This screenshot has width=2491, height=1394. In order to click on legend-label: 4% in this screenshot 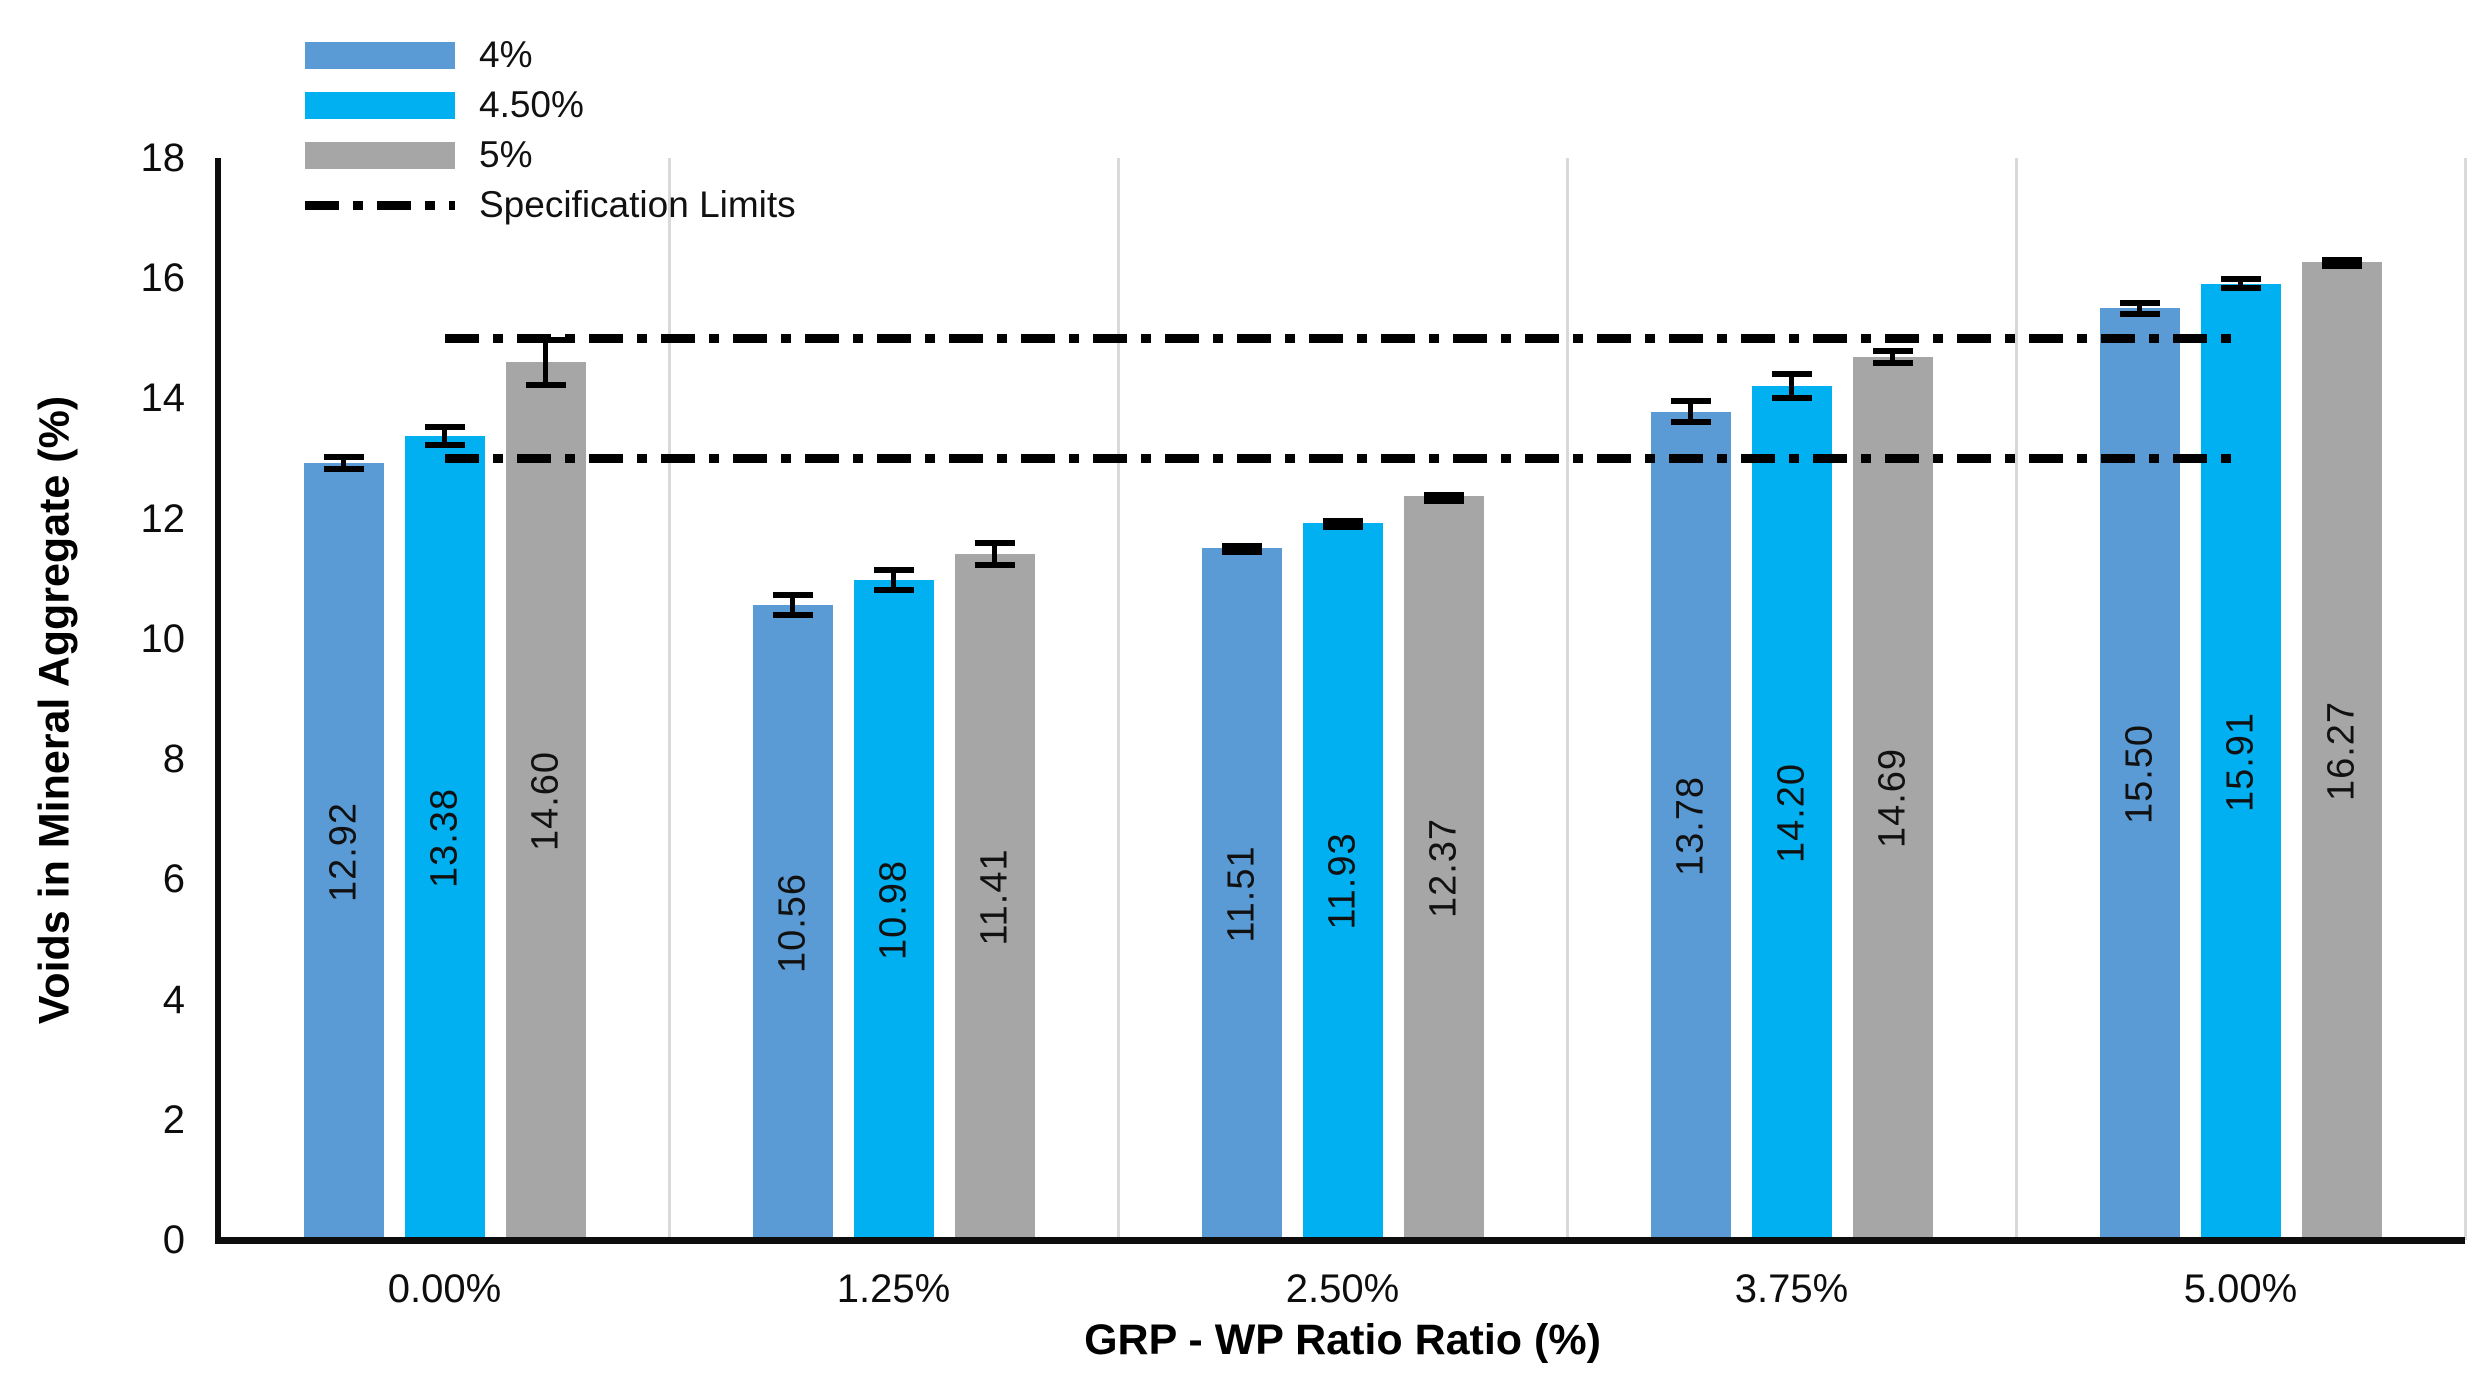, I will do `click(506, 54)`.